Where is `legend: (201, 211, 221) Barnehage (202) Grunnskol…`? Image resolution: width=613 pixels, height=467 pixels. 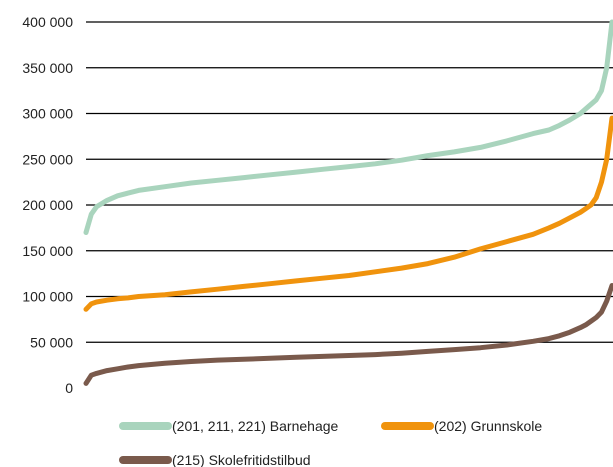 legend: (201, 211, 221) Barnehage (202) Grunnskol… is located at coordinates (330, 442).